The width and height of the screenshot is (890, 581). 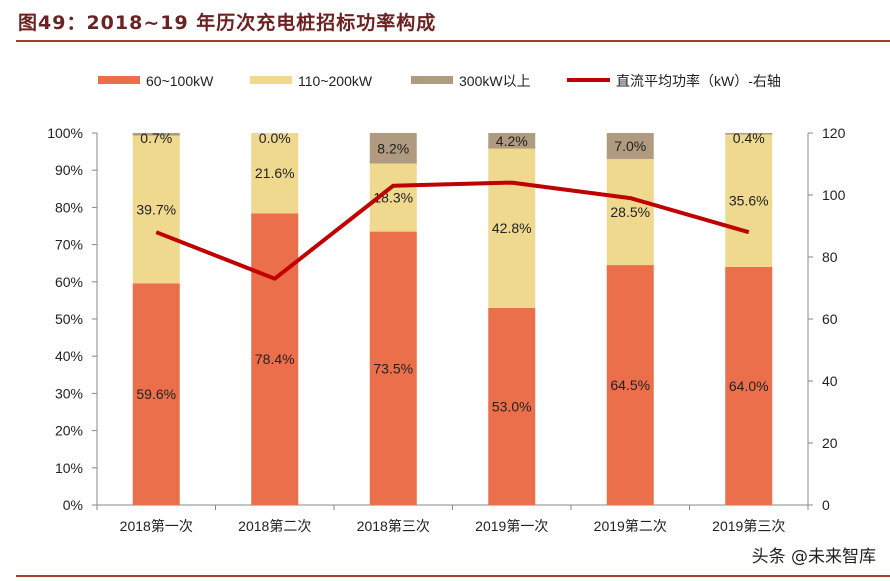 What do you see at coordinates (69, 207) in the screenshot?
I see `left-tick-label: 80%` at bounding box center [69, 207].